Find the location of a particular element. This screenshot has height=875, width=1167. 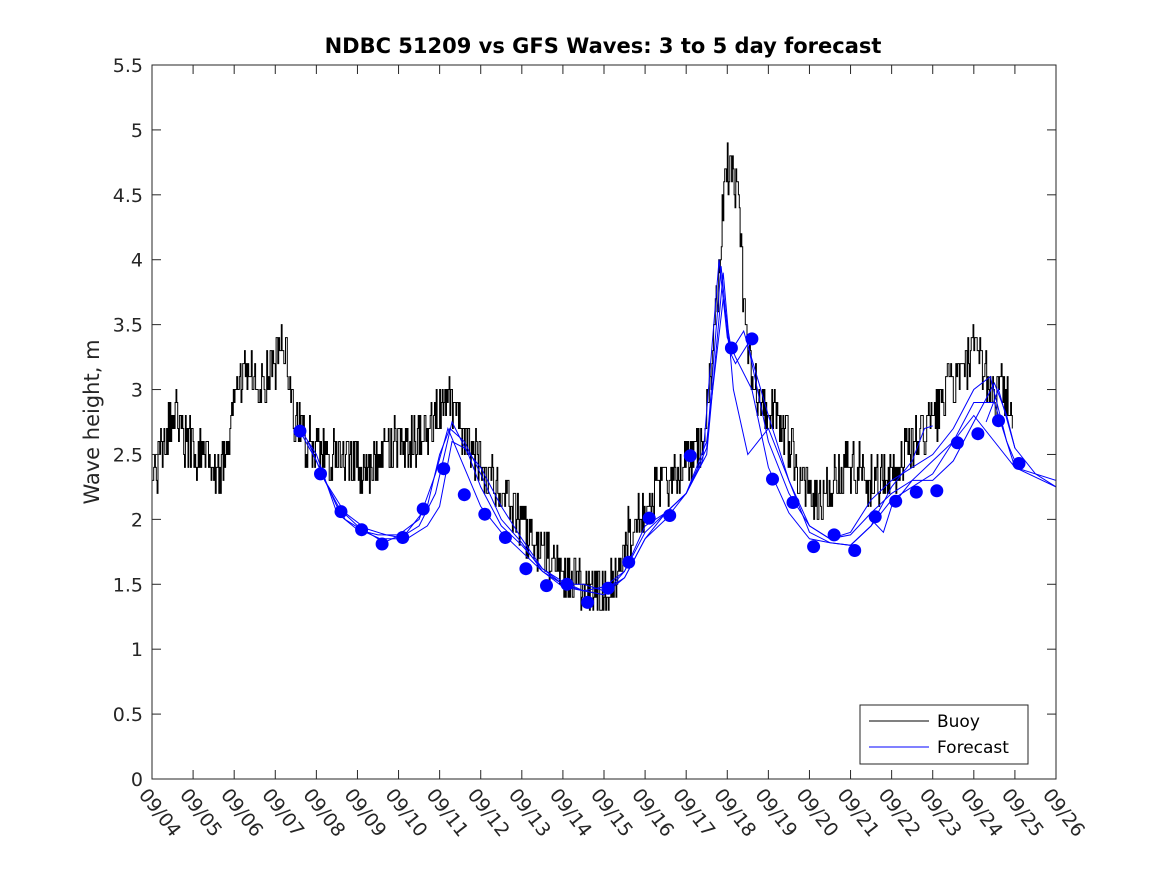

y-tick-label: 2.5 is located at coordinates (128, 455).